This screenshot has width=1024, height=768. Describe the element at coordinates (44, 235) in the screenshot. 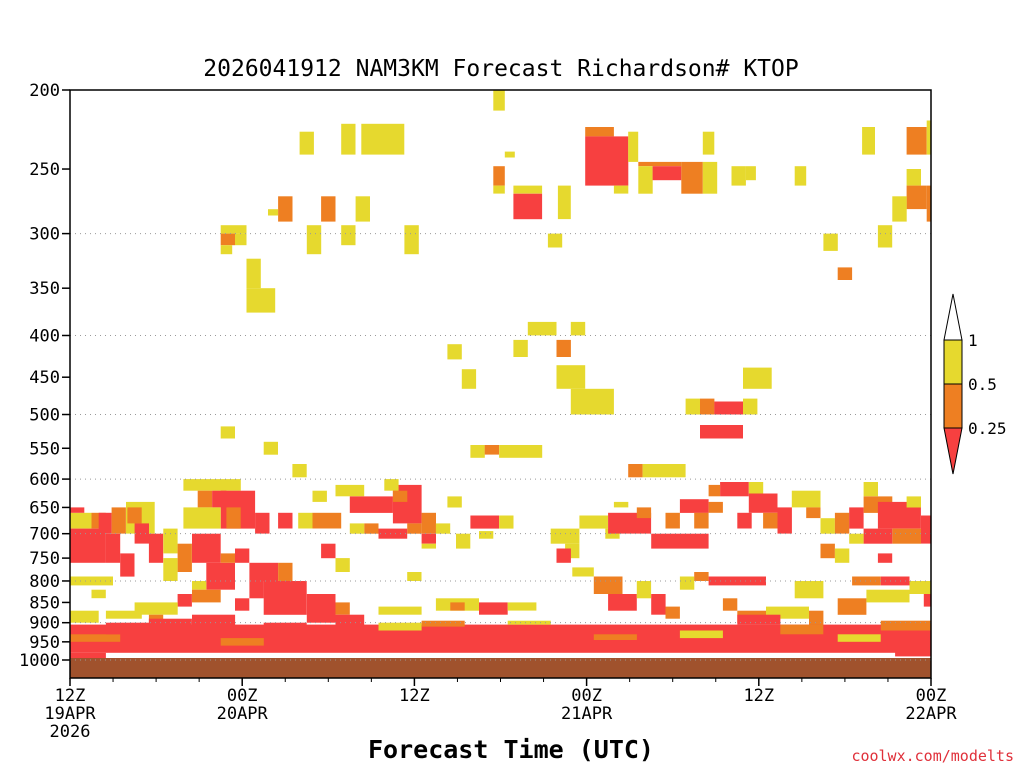

I see `y-tick-label: 300` at that location.